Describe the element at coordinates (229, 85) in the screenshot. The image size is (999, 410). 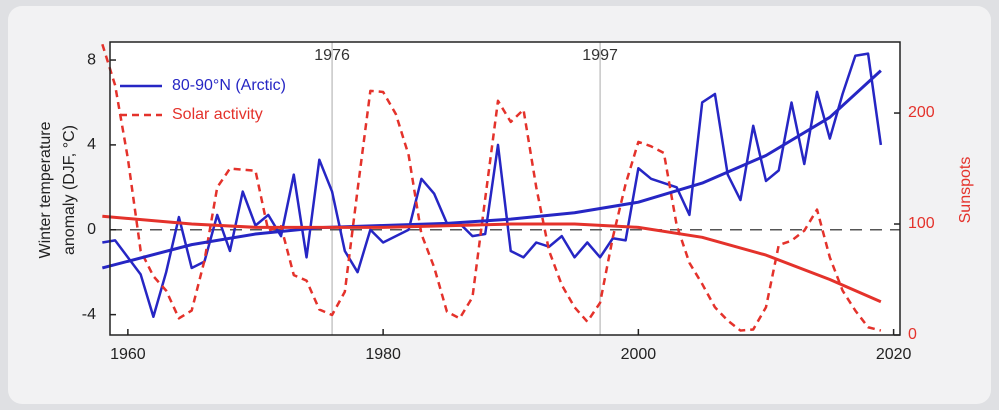
I see `legend-label: 80-90°N (Arctic)` at that location.